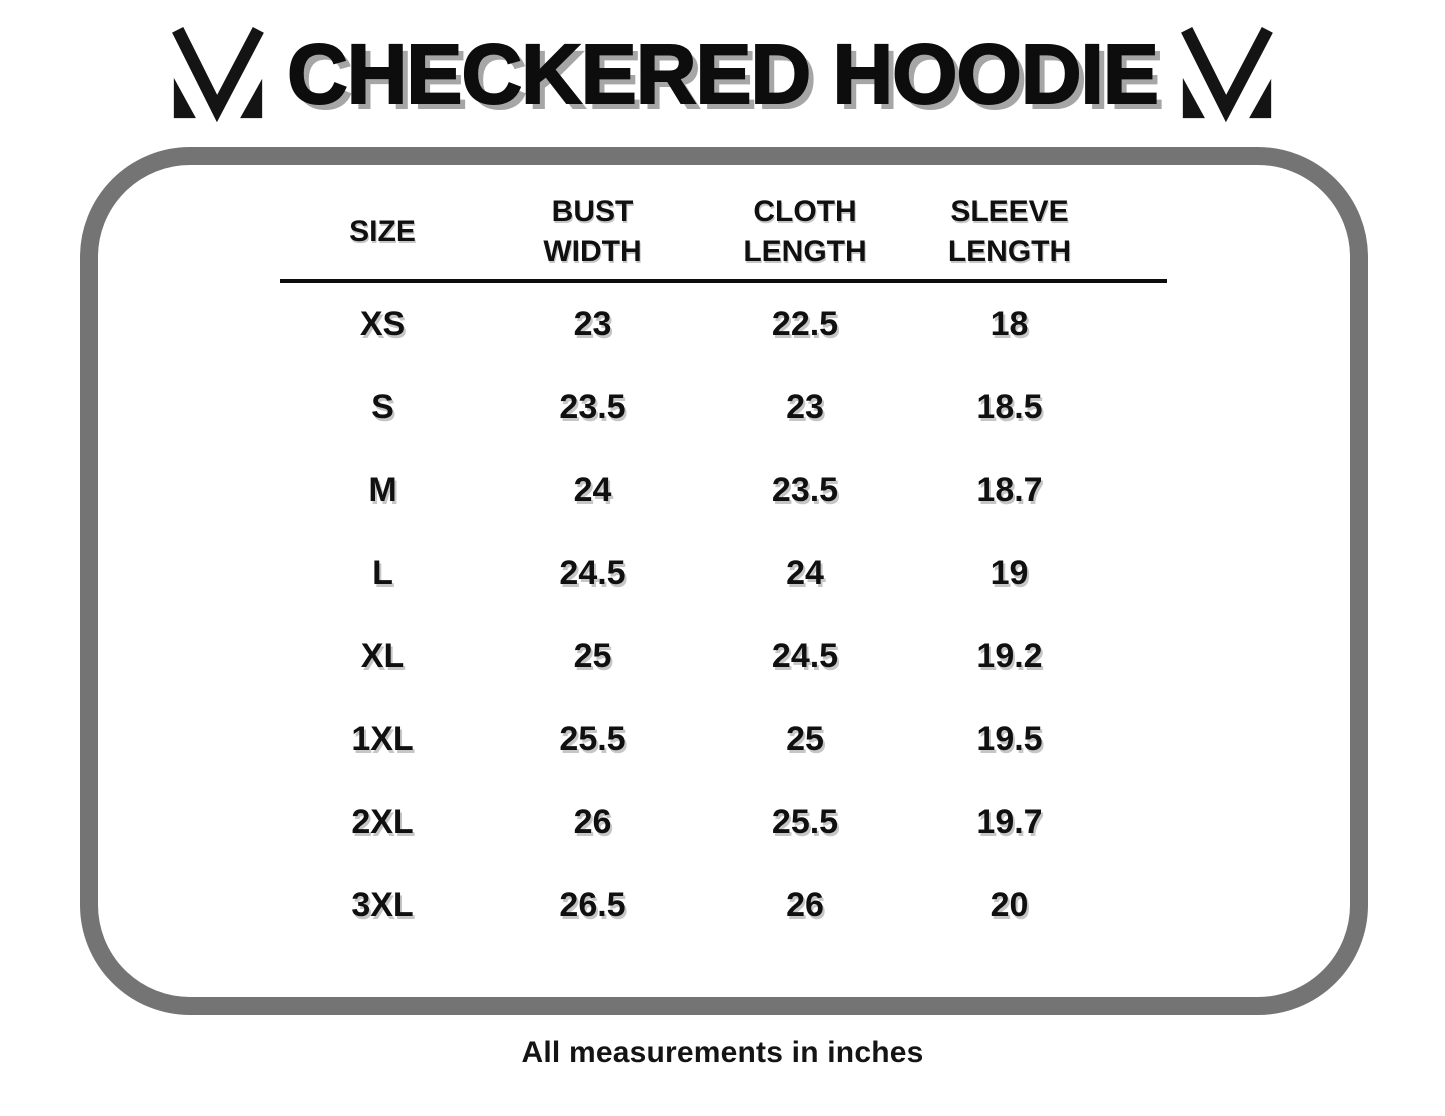  What do you see at coordinates (382, 573) in the screenshot?
I see `size-cell: L` at bounding box center [382, 573].